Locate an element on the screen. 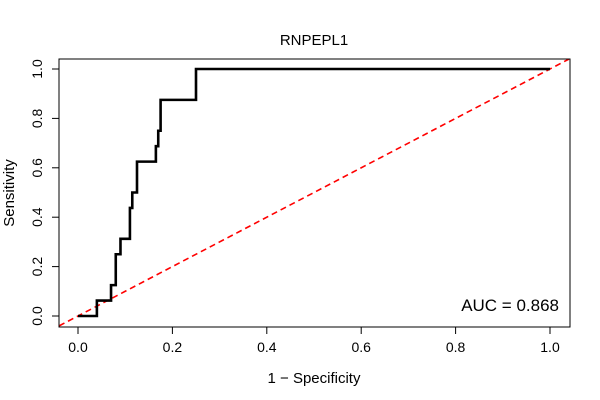  y-tick-label: 0.0 is located at coordinates (37, 316).